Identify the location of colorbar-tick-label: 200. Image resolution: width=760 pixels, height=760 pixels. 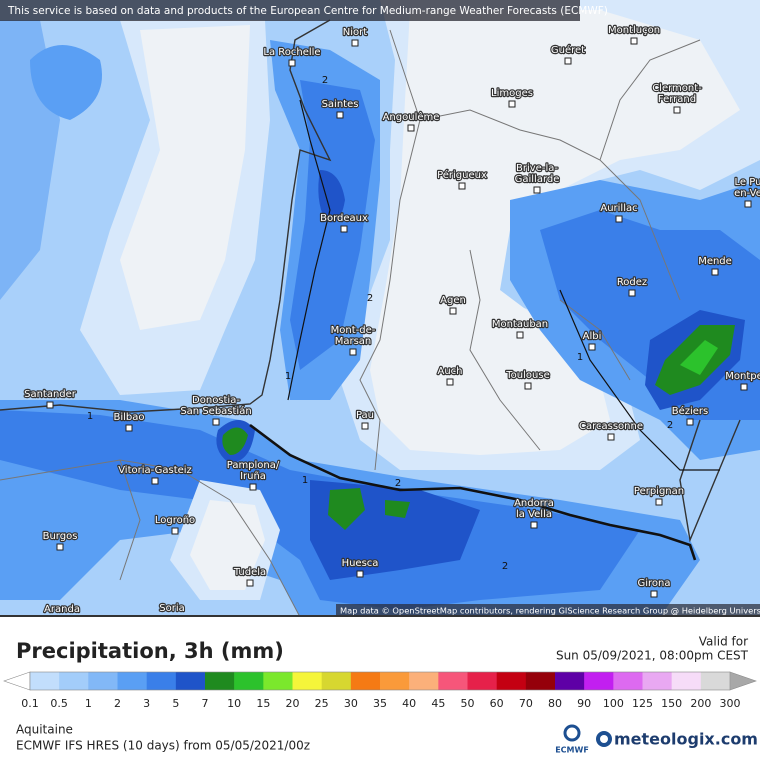
(700, 703).